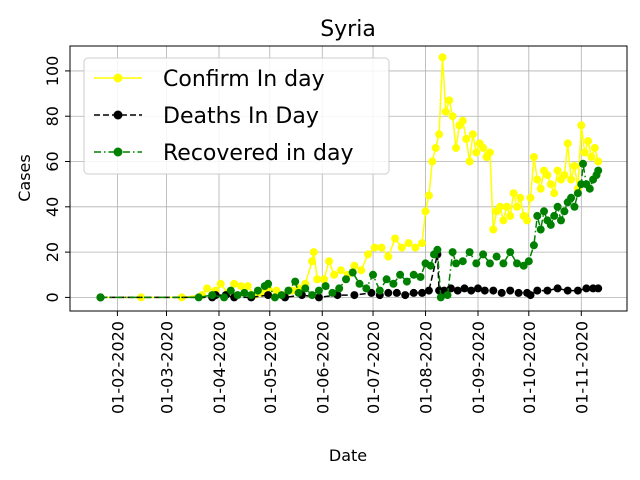  What do you see at coordinates (52, 252) in the screenshot?
I see `y-tick-label: 20` at bounding box center [52, 252].